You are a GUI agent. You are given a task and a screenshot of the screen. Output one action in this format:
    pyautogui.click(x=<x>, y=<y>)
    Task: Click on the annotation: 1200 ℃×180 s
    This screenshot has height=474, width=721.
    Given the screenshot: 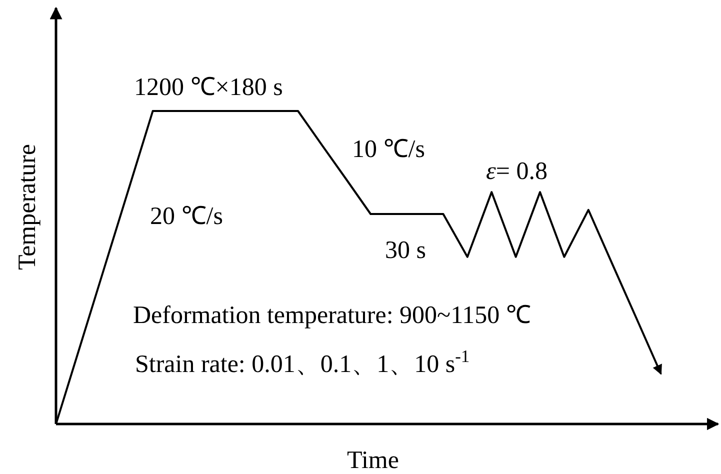 What is the action you would take?
    pyautogui.click(x=208, y=87)
    